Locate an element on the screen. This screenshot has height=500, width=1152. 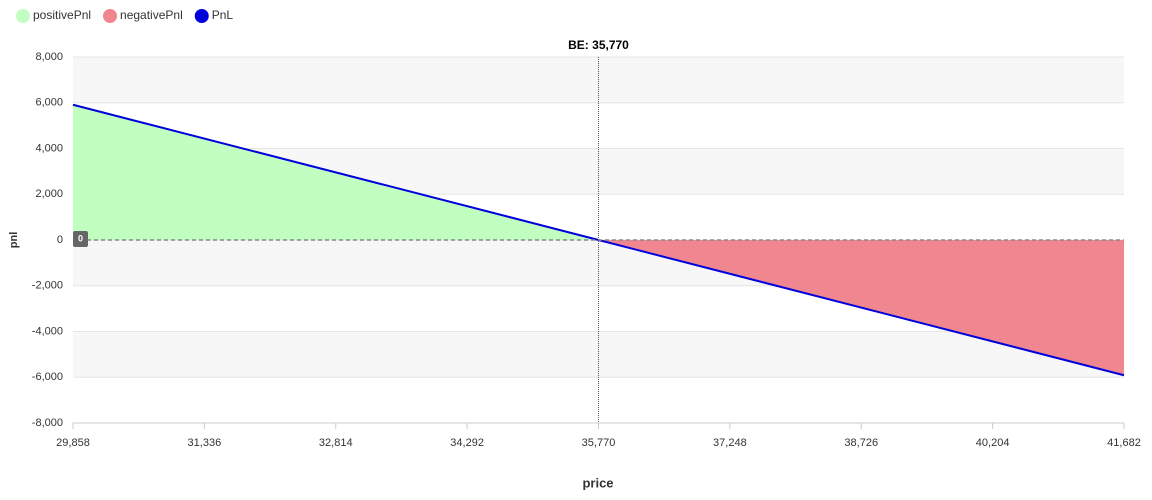
y-axis-label: pnl is located at coordinates (14, 240).